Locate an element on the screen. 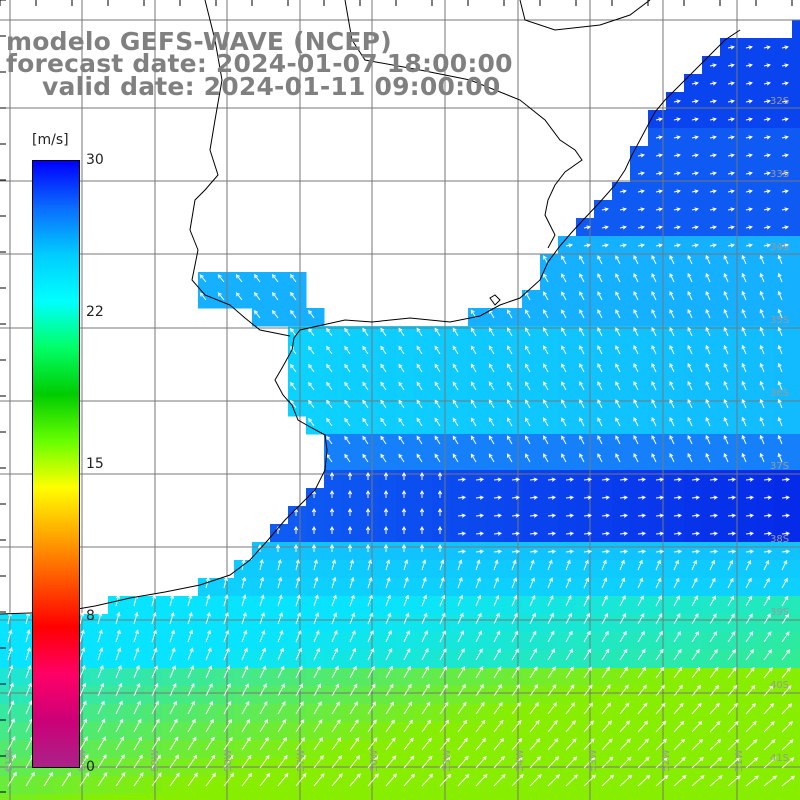 Image resolution: width=800 pixels, height=800 pixels. colorbar-tick-15: 15 is located at coordinates (95, 464).